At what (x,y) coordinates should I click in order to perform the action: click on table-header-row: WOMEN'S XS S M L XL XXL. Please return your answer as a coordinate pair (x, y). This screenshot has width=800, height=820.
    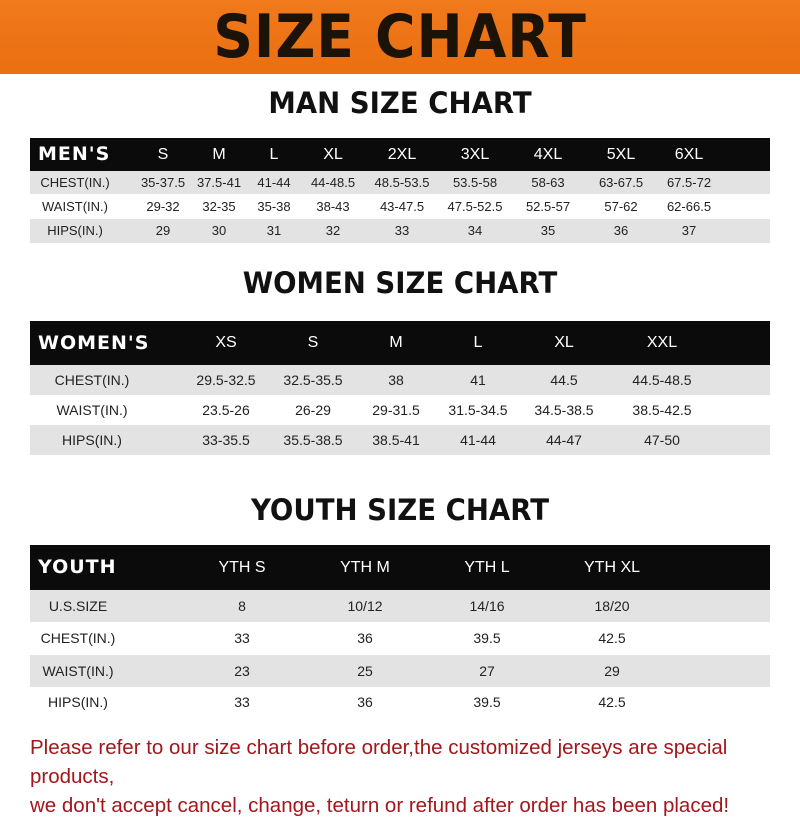
    Looking at the image, I should click on (400, 343).